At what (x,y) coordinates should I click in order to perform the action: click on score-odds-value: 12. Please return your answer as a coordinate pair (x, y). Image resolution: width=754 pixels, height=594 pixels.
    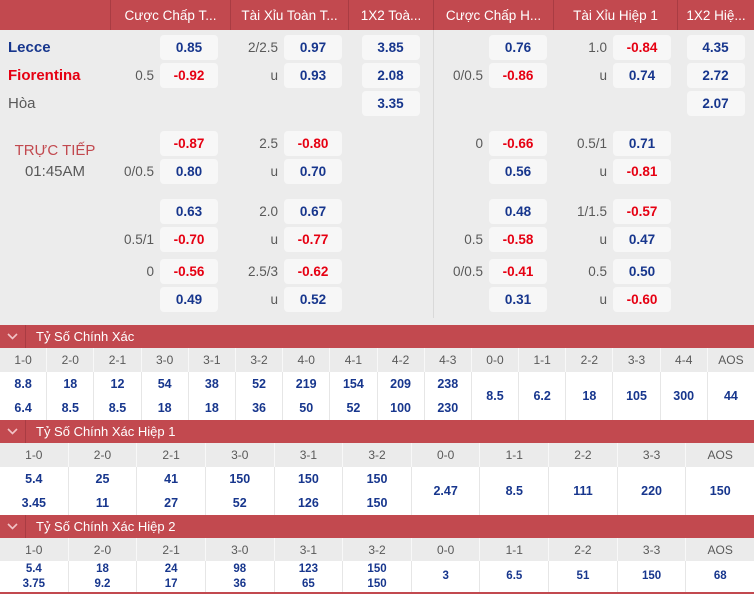
    Looking at the image, I should click on (117, 384).